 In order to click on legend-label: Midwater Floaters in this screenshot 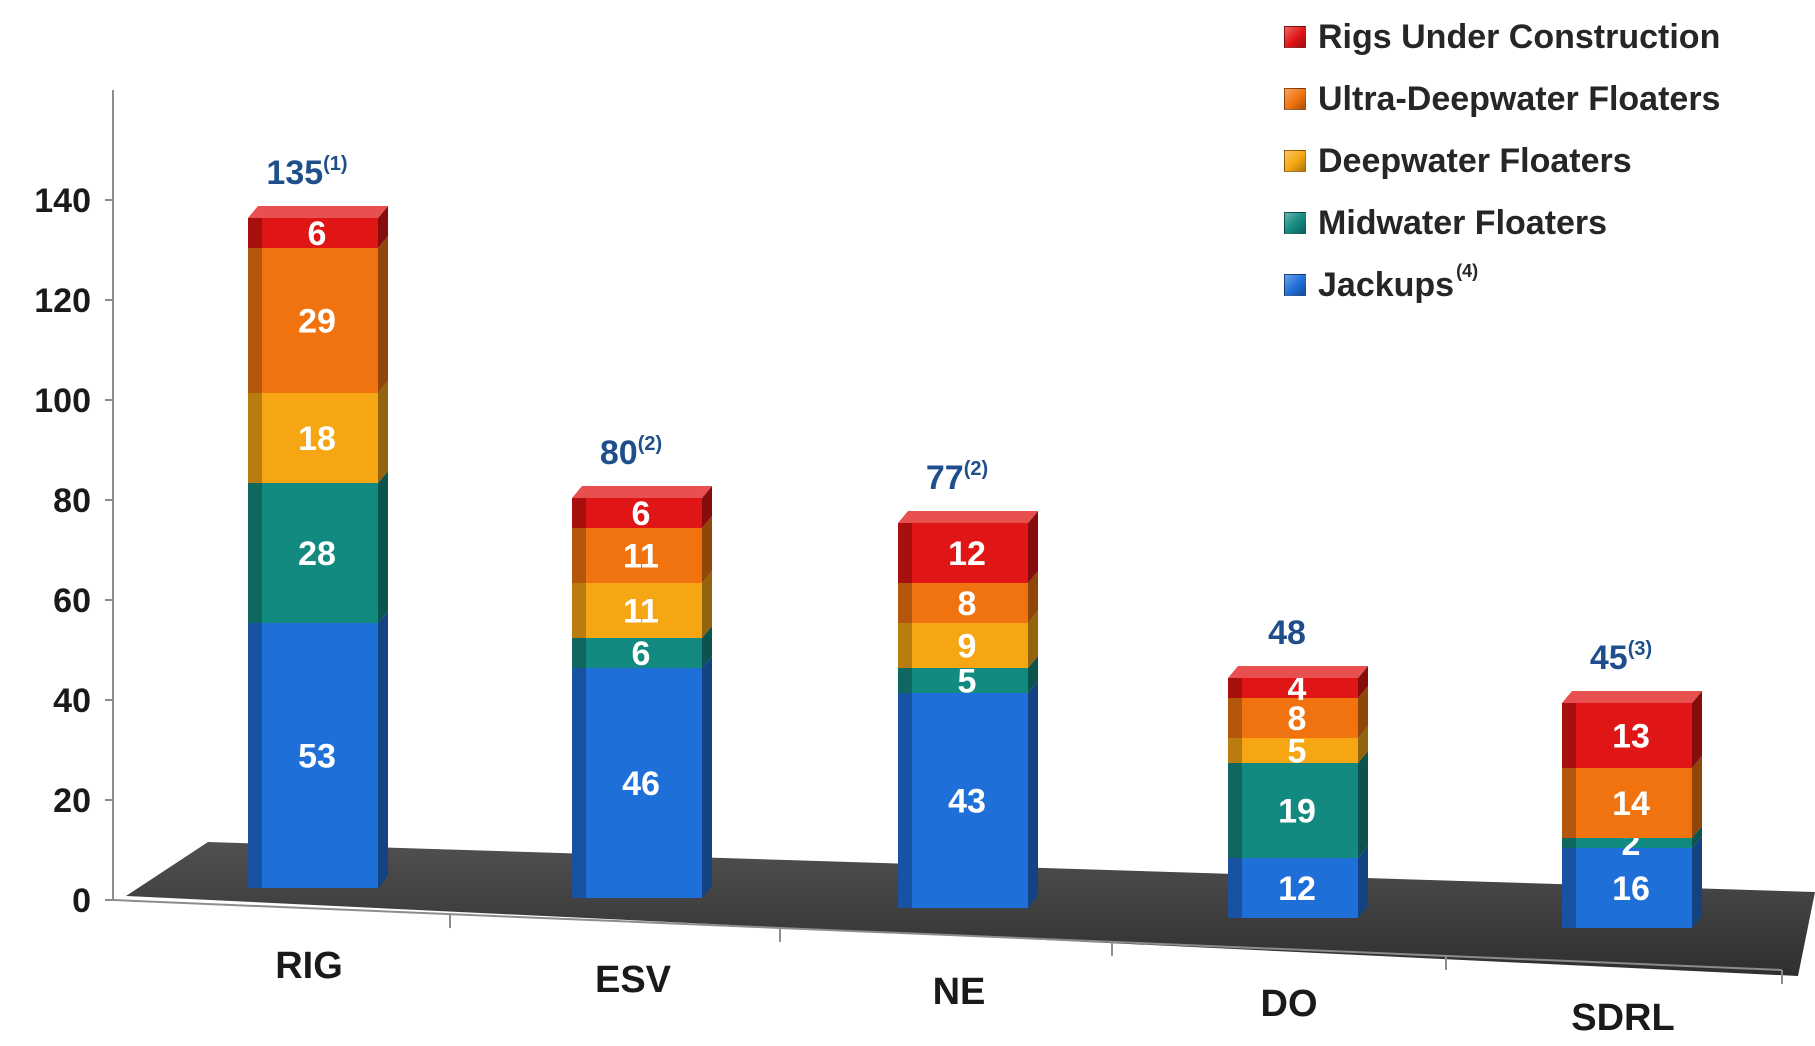, I will do `click(1463, 222)`.